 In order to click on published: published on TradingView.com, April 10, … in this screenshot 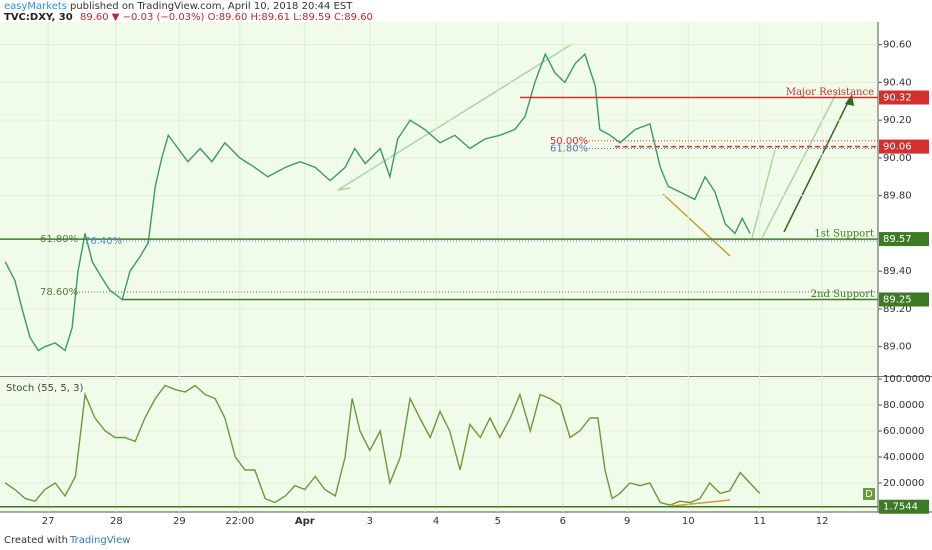, I will do `click(211, 6)`.